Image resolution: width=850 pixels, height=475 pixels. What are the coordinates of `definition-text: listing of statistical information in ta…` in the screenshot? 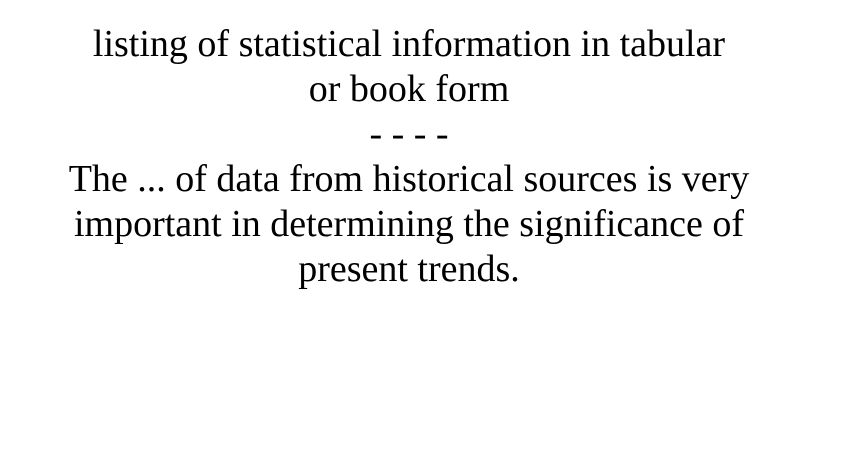 It's located at (409, 66).